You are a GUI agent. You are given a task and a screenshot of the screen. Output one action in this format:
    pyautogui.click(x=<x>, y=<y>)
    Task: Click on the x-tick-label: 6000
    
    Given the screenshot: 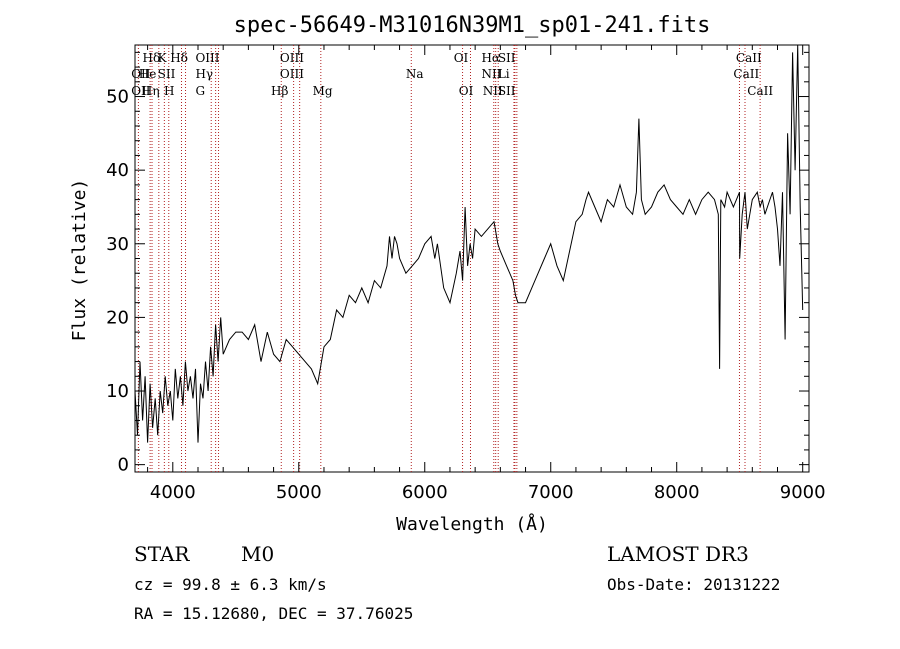 What is the action you would take?
    pyautogui.click(x=425, y=492)
    